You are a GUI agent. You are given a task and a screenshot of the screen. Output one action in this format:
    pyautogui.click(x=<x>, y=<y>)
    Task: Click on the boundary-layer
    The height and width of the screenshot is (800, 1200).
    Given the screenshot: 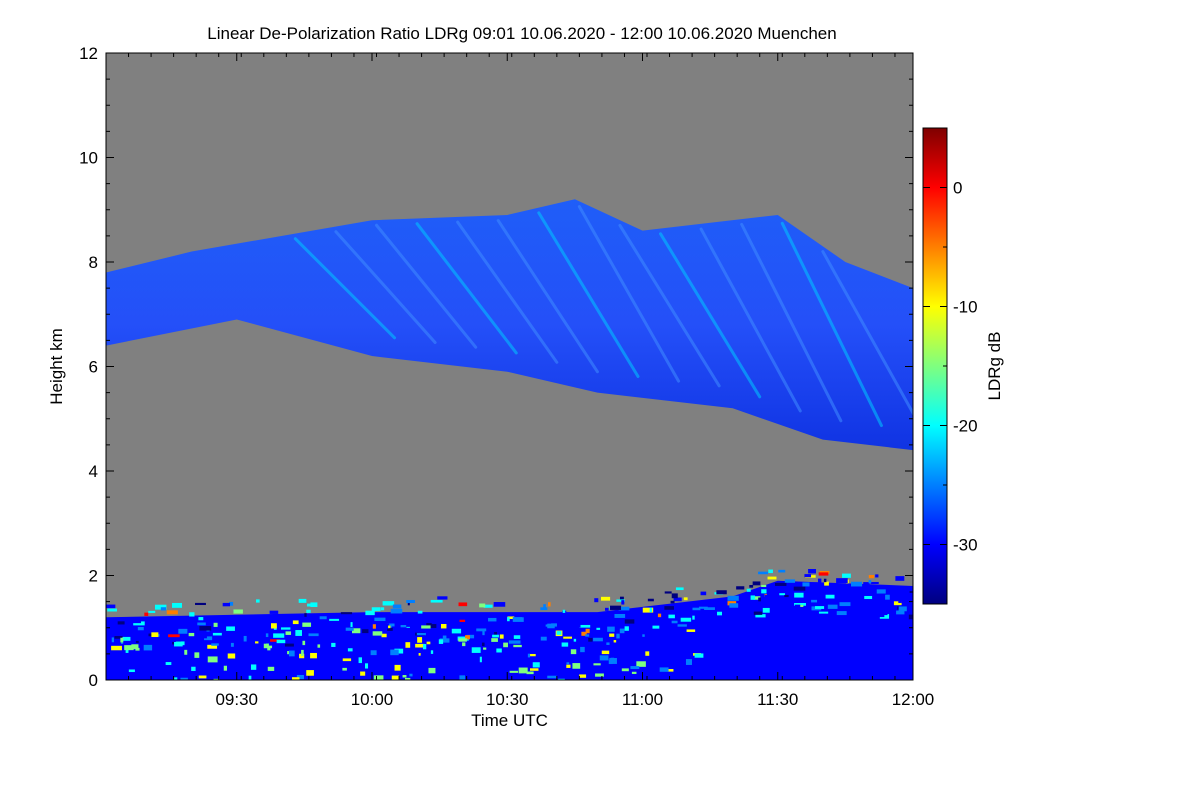 What is the action you would take?
    pyautogui.click(x=509, y=630)
    